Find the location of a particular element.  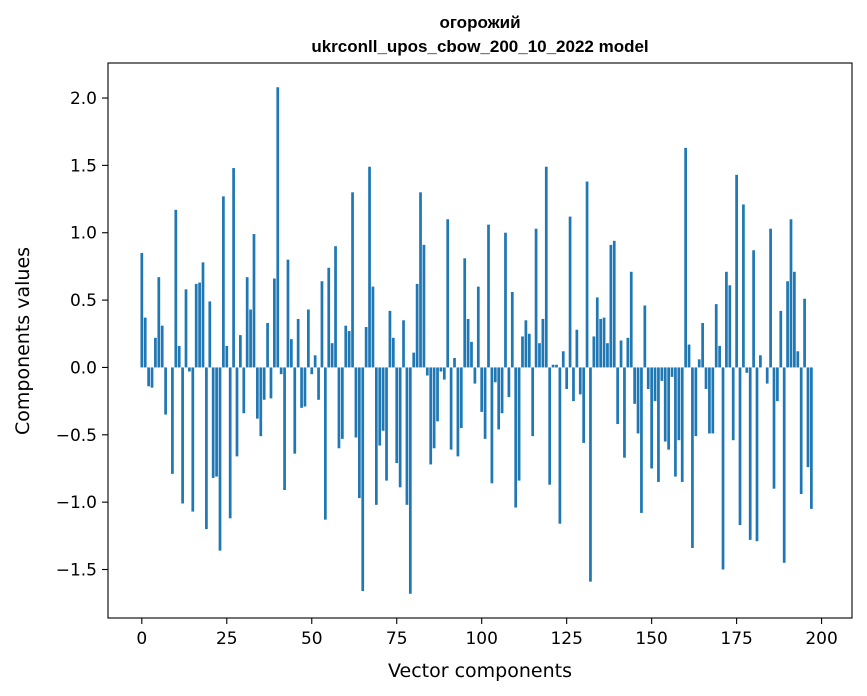

x-axis-ticks: 0 25 50 75 100 125 150 175 200 is located at coordinates (487, 633).